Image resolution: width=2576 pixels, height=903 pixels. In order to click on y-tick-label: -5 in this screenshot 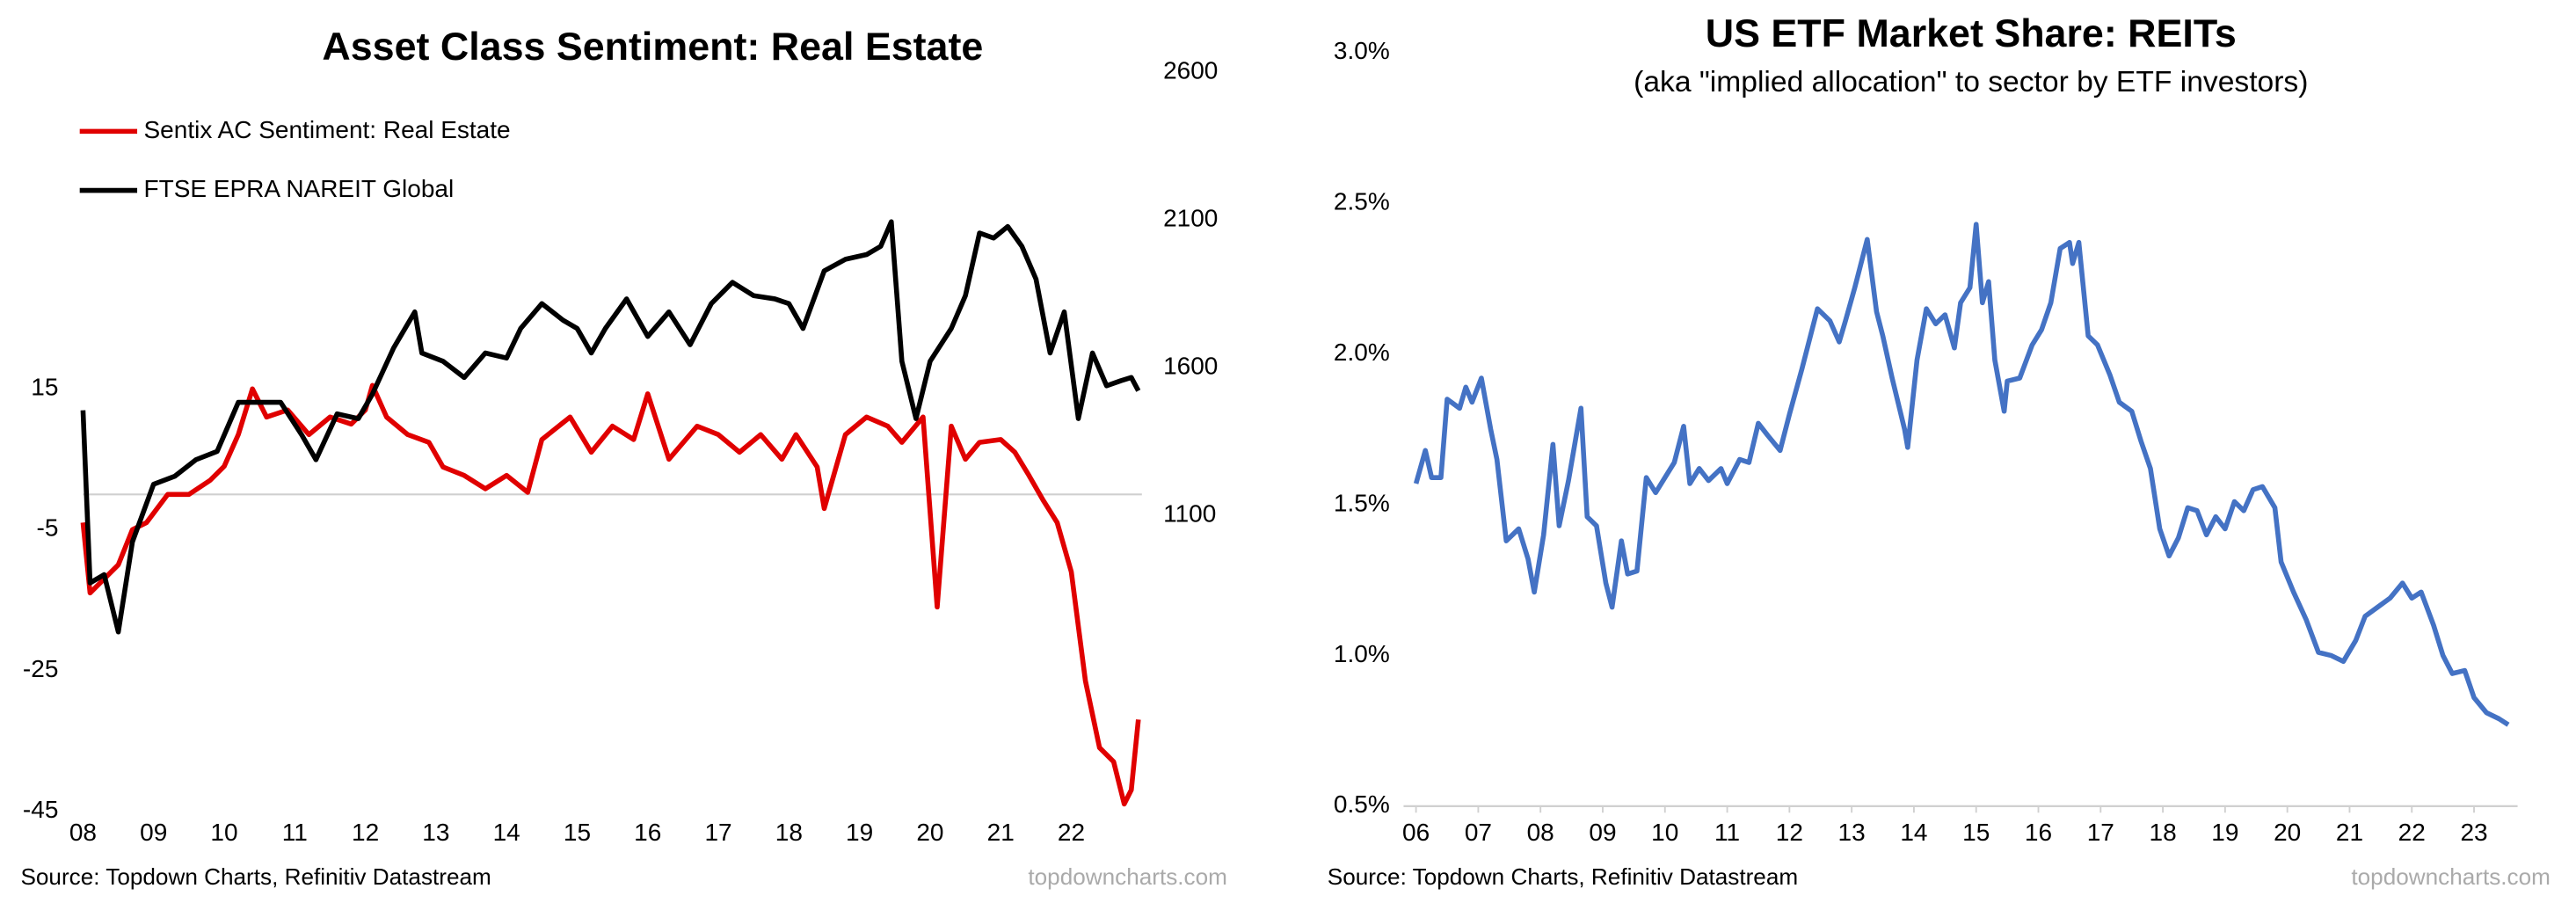, I will do `click(48, 528)`.